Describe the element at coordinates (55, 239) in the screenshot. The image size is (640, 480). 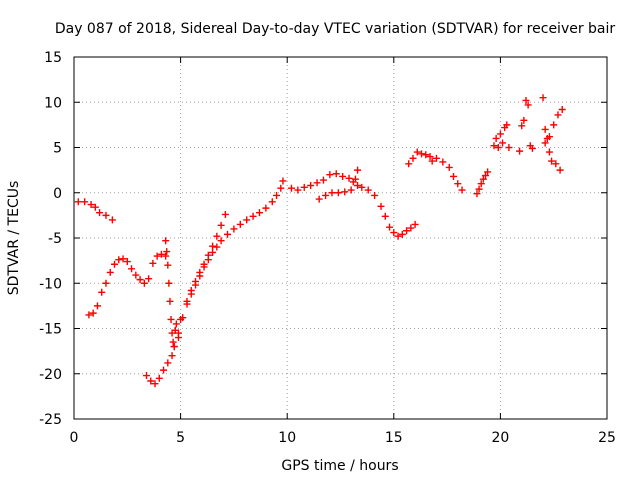
I see `y-tick-label: -5` at that location.